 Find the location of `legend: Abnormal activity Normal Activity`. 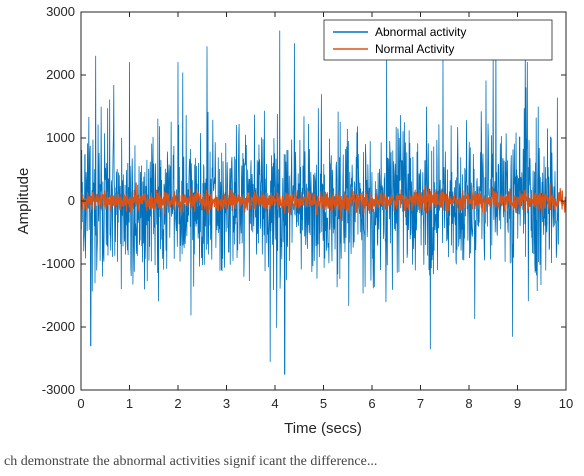

legend: Abnormal activity Normal Activity is located at coordinates (438, 40).